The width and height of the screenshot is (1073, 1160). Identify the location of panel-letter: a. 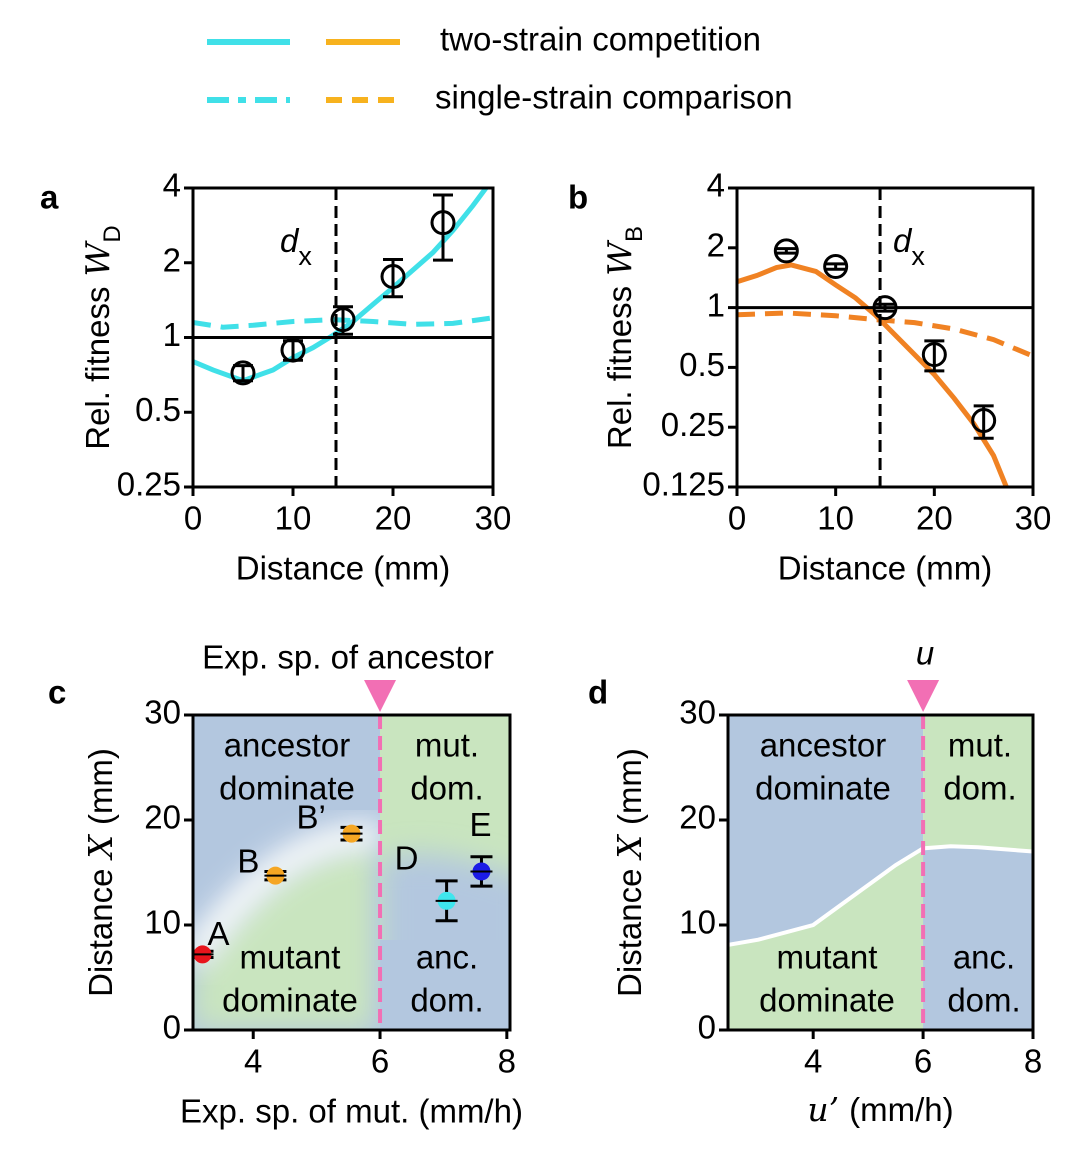
(49, 197).